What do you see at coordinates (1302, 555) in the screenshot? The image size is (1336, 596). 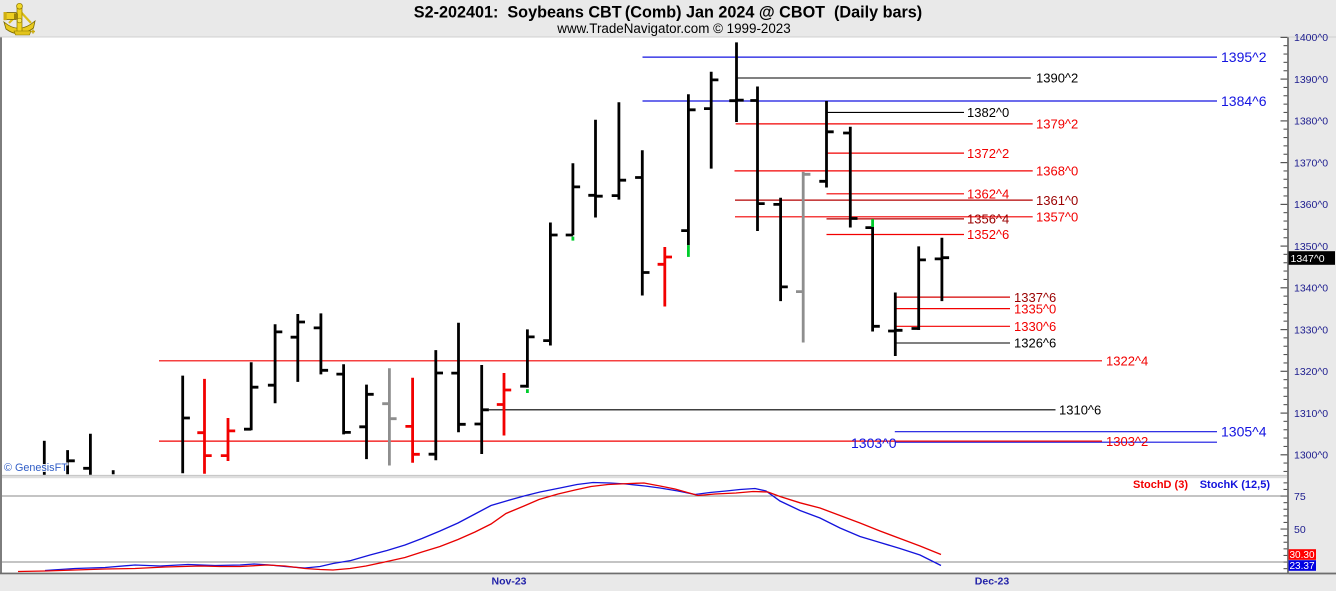 I see `svg-text: 30.30` at bounding box center [1302, 555].